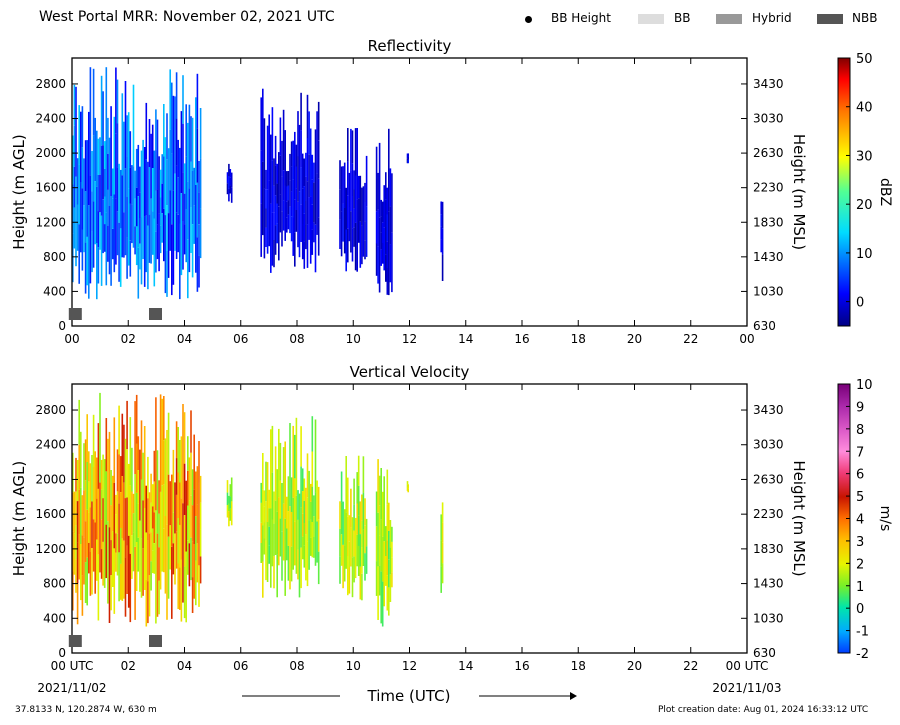 The image size is (900, 725). Describe the element at coordinates (768, 257) in the screenshot. I see `panel1-y2-tick-label: 1430` at that location.